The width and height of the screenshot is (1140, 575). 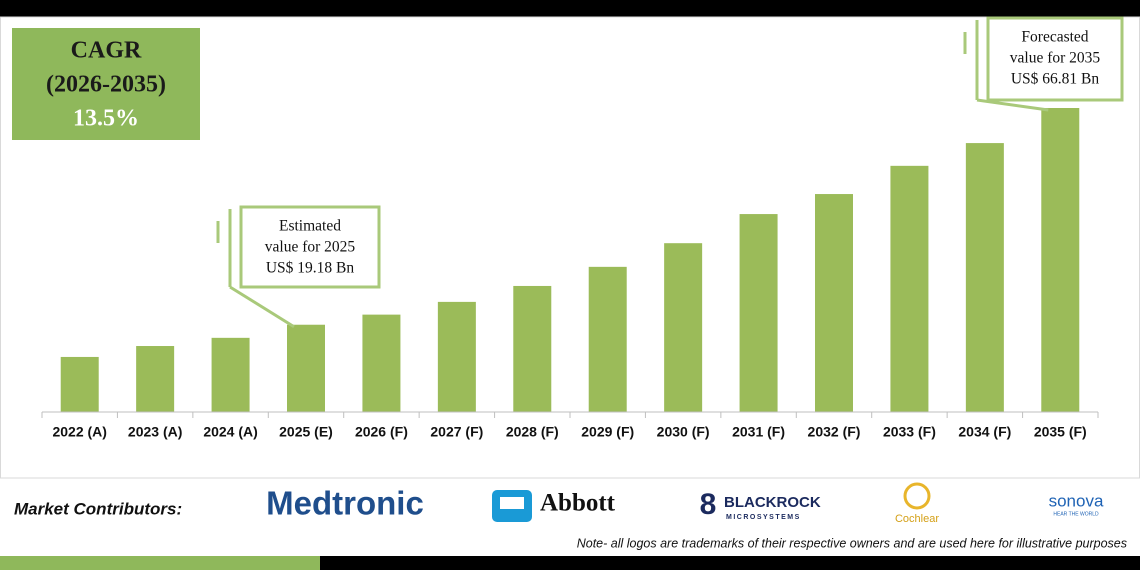 What do you see at coordinates (772, 502) in the screenshot?
I see `logo-blackrock: BLACKROCK` at bounding box center [772, 502].